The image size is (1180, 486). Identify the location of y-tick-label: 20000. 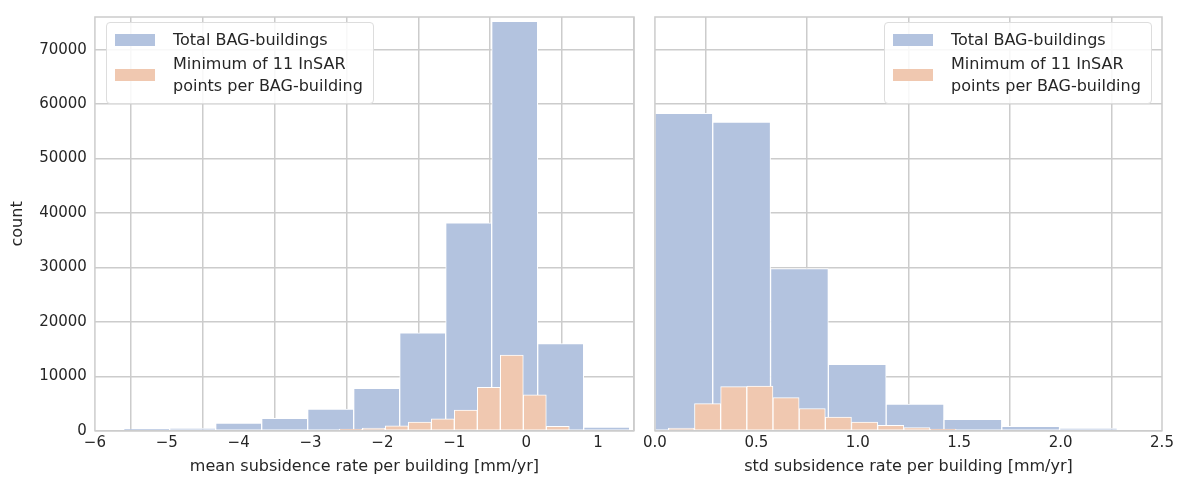
(63, 320).